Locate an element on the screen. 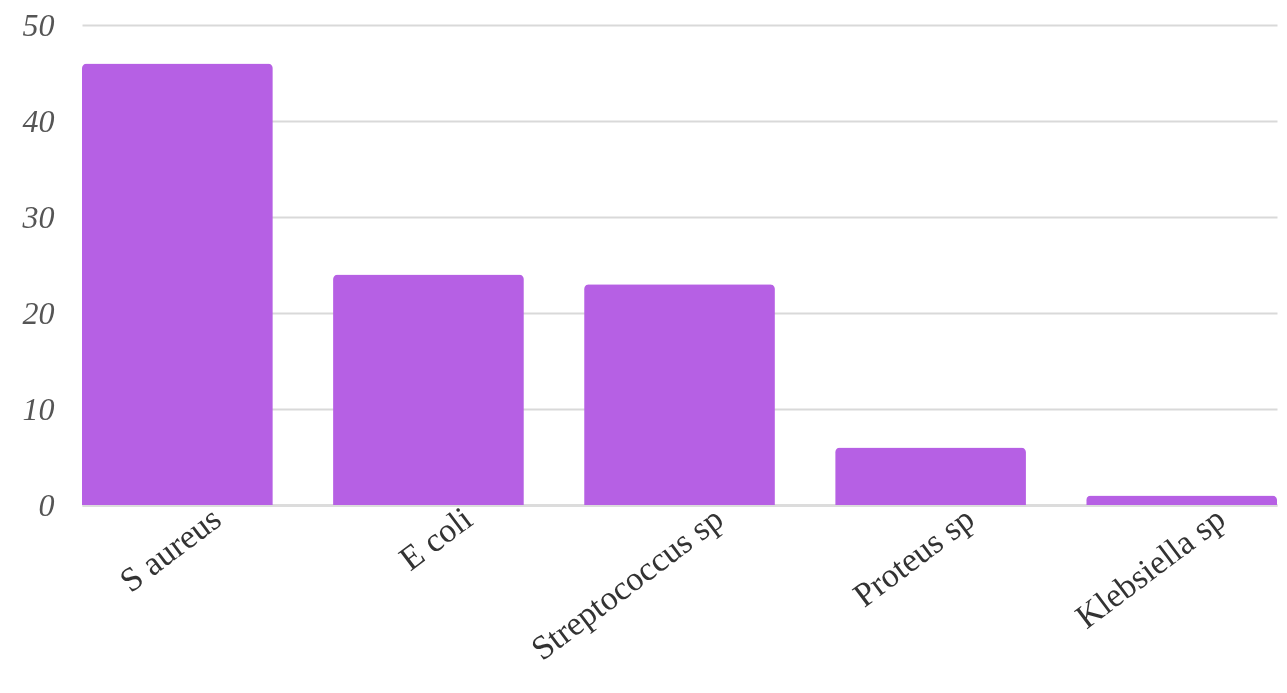  y-tick-label: 30 is located at coordinates (38, 216).